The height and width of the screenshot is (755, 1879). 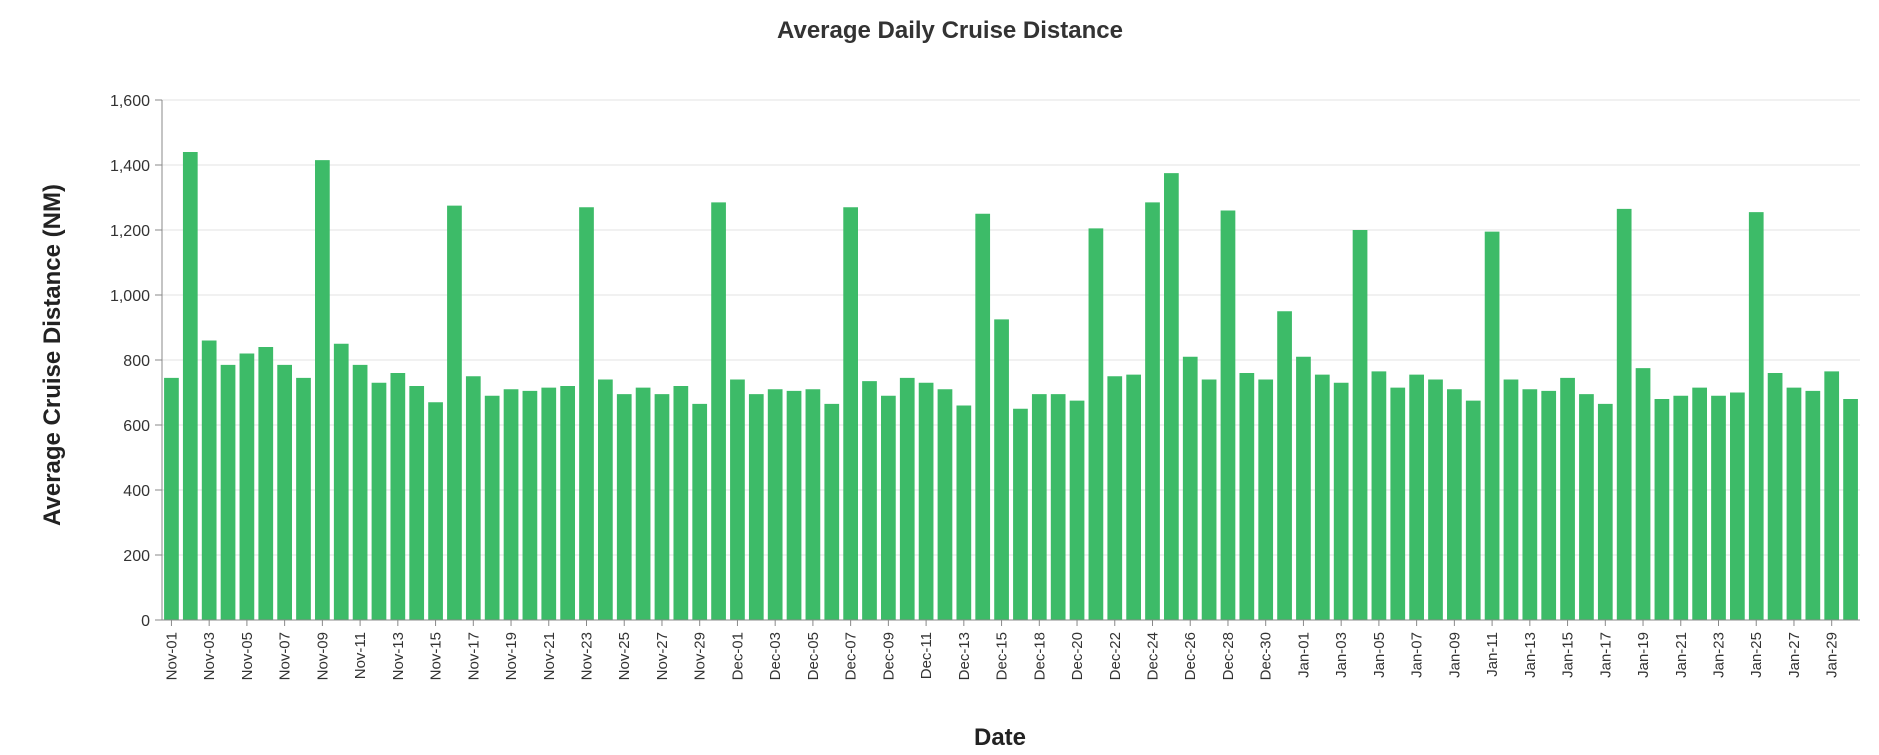 I want to click on y-axis-label: Average Cruise Distance (NM), so click(x=52, y=355).